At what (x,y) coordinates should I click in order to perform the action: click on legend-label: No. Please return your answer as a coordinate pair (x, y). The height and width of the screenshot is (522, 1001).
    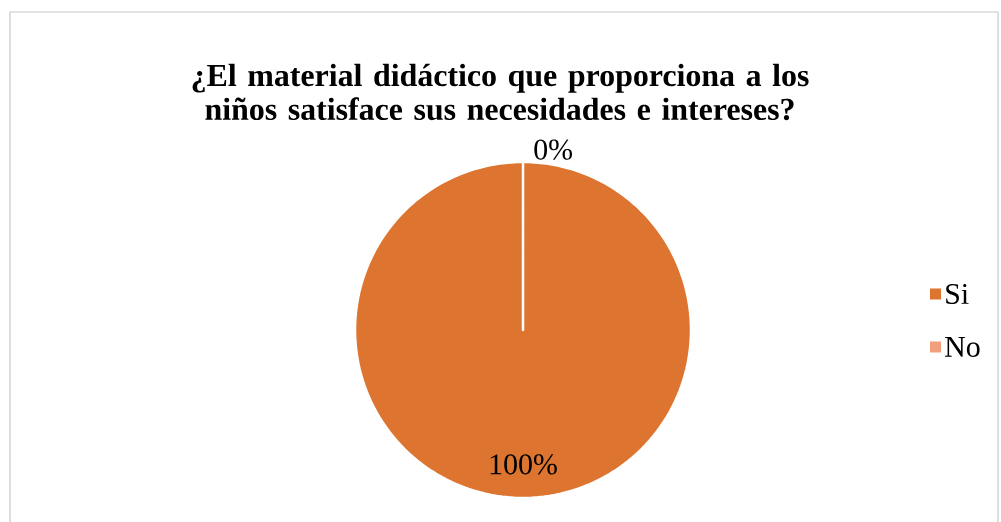
    Looking at the image, I should click on (962, 347).